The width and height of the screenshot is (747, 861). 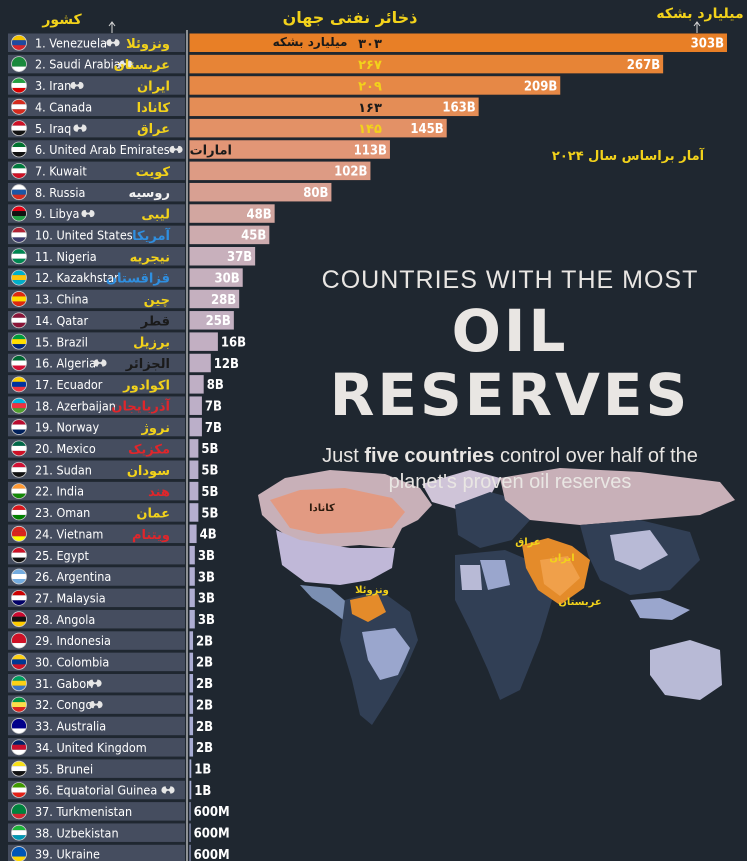 What do you see at coordinates (138, 279) in the screenshot?
I see `persian-country-name: قزاقستان` at bounding box center [138, 279].